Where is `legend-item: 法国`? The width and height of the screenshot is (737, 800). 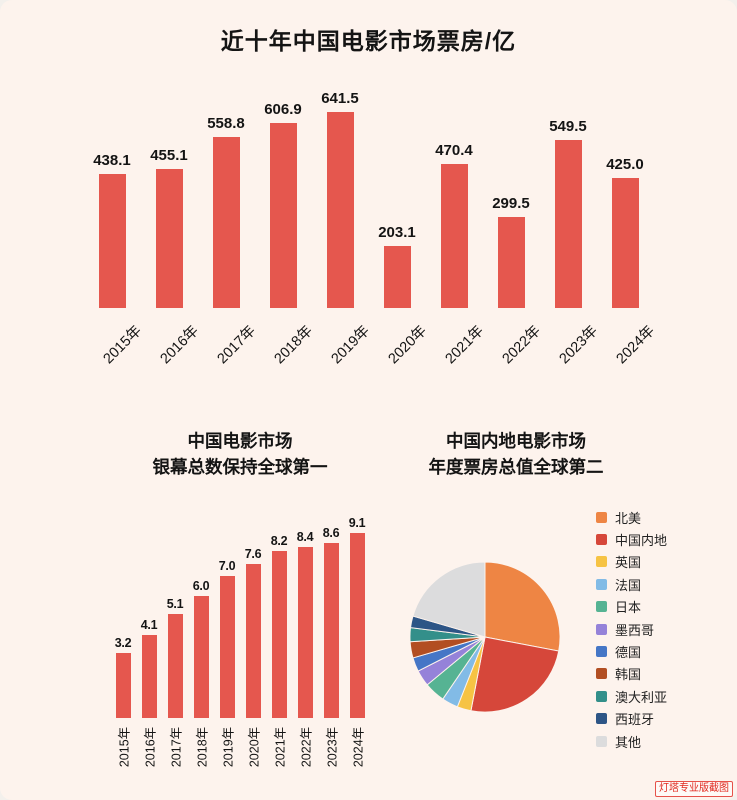
legend-item: 法国 is located at coordinates (631, 584).